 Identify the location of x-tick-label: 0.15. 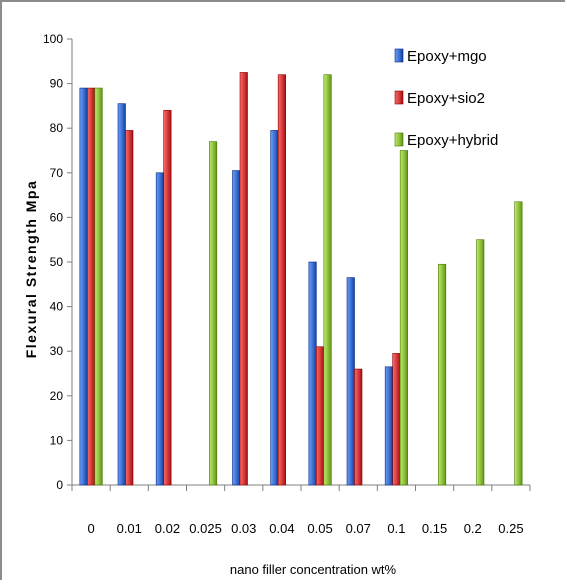
(434, 528).